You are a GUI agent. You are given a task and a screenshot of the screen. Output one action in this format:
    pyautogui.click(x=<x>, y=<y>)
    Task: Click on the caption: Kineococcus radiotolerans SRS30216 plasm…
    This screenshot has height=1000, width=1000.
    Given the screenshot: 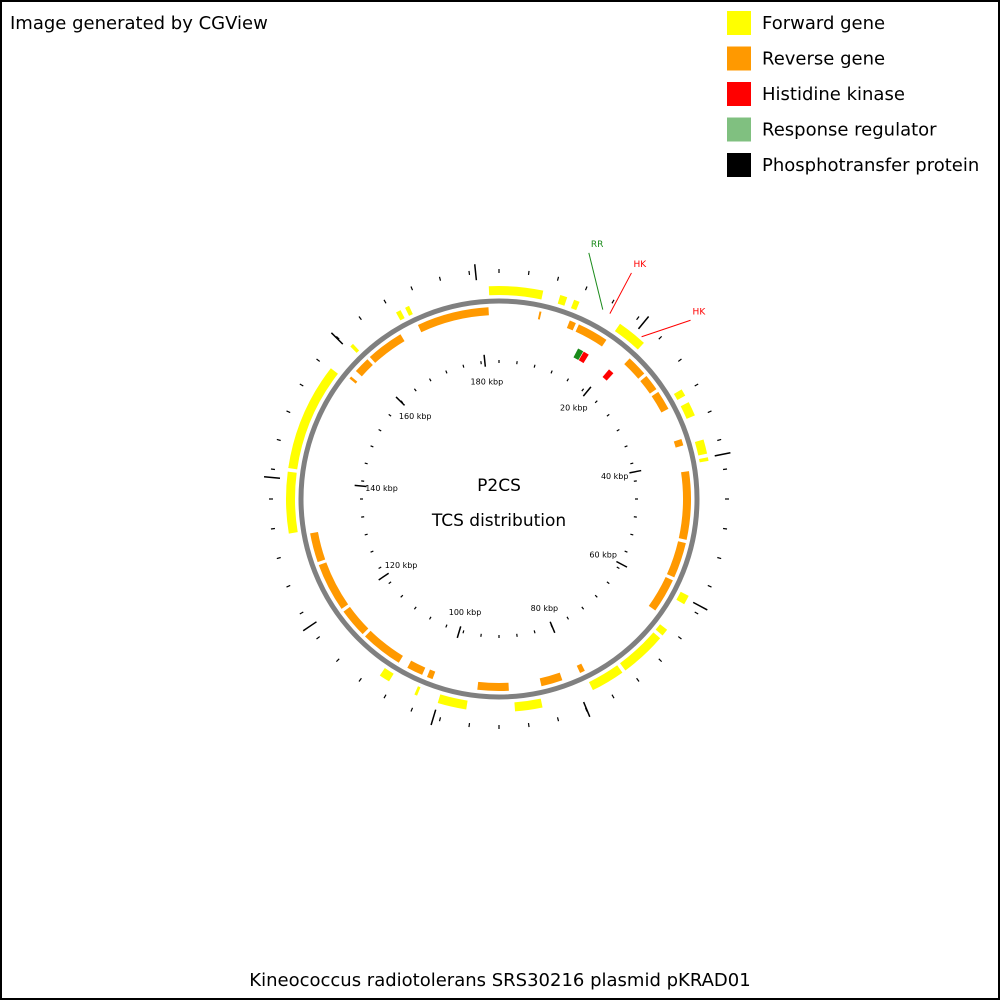 What is the action you would take?
    pyautogui.click(x=499, y=980)
    